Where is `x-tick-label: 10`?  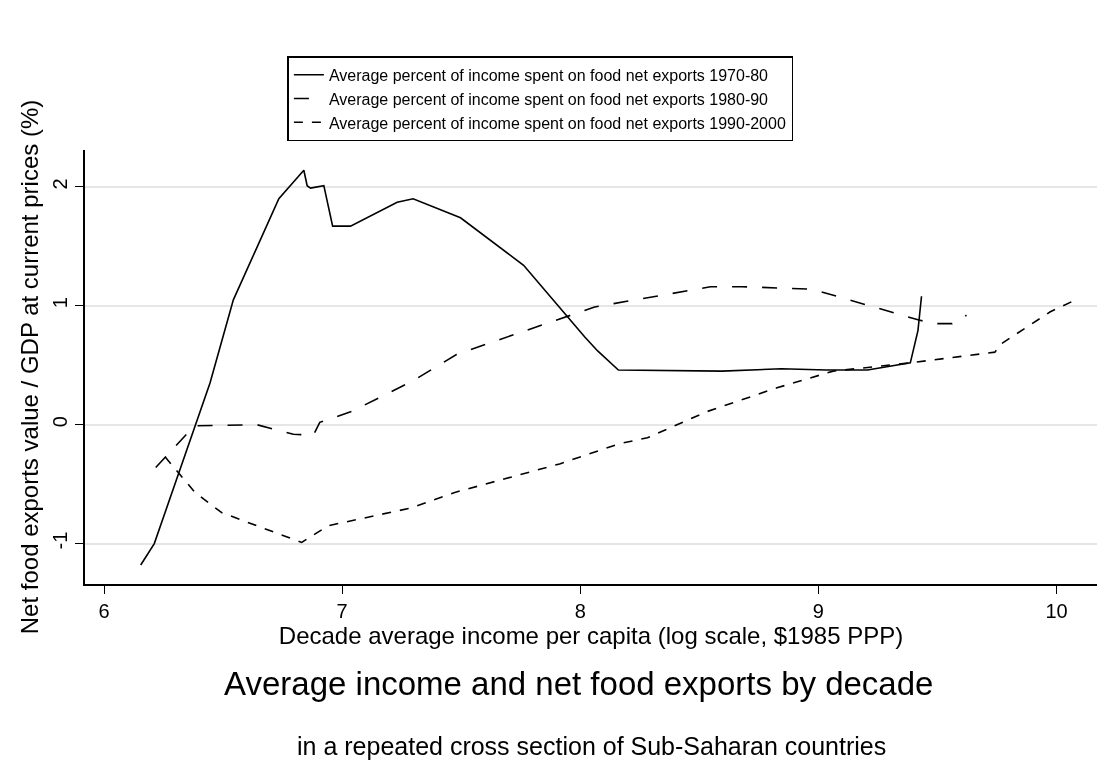 x-tick-label: 10 is located at coordinates (1056, 610).